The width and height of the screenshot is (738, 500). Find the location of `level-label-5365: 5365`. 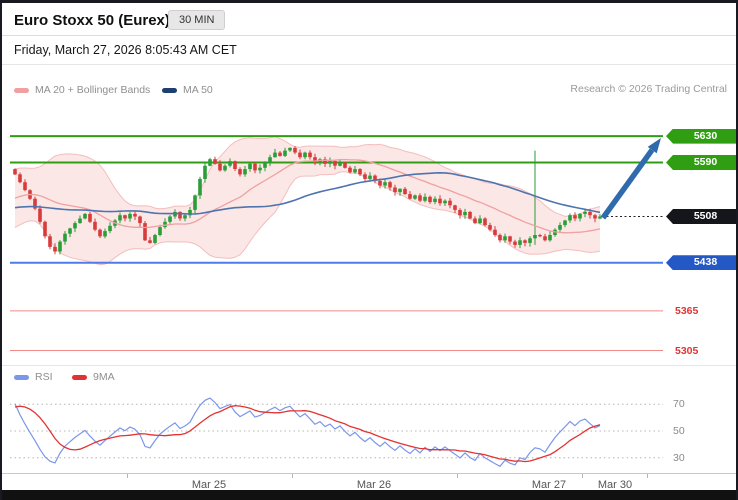

level-label-5365: 5365 is located at coordinates (687, 310).